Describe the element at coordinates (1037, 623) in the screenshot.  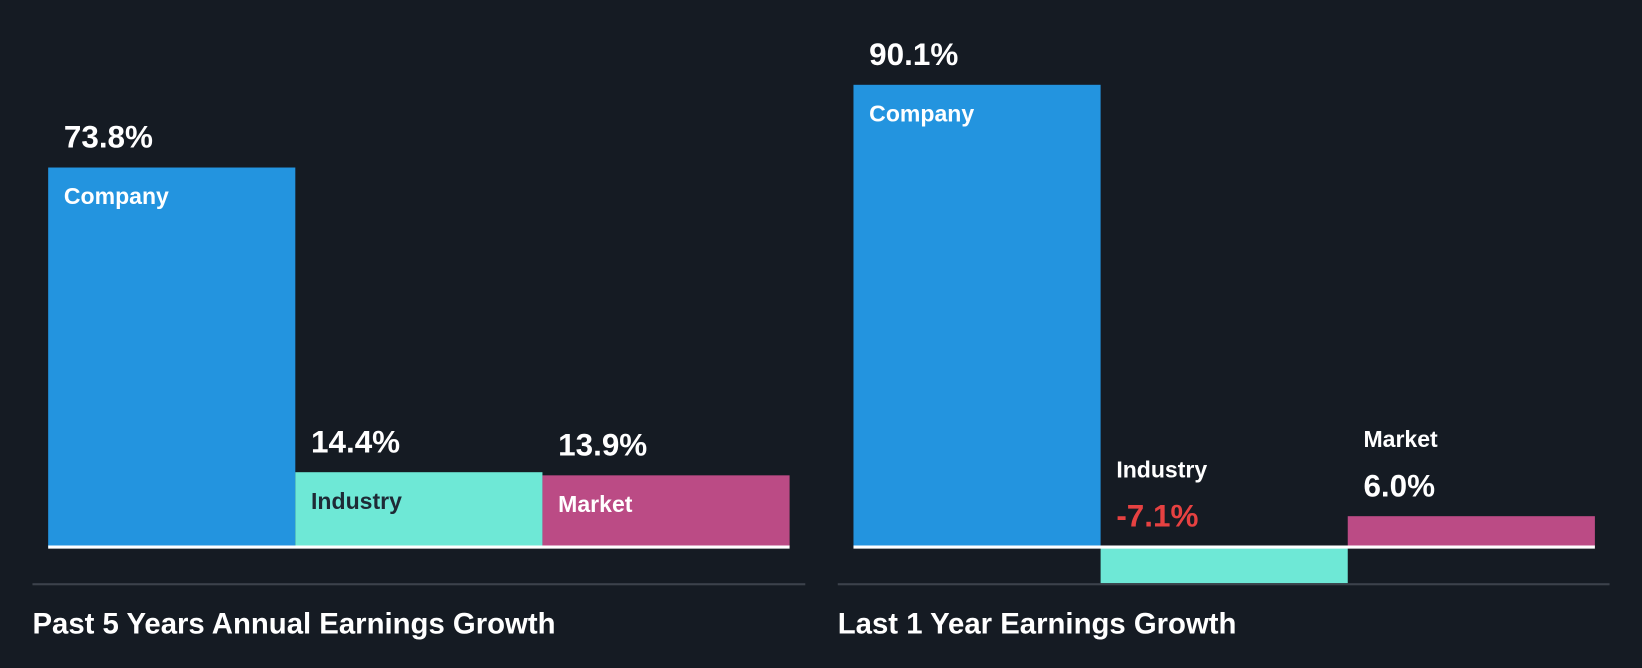
I see `chart-title: Last 1 Year Earnings Growth` at that location.